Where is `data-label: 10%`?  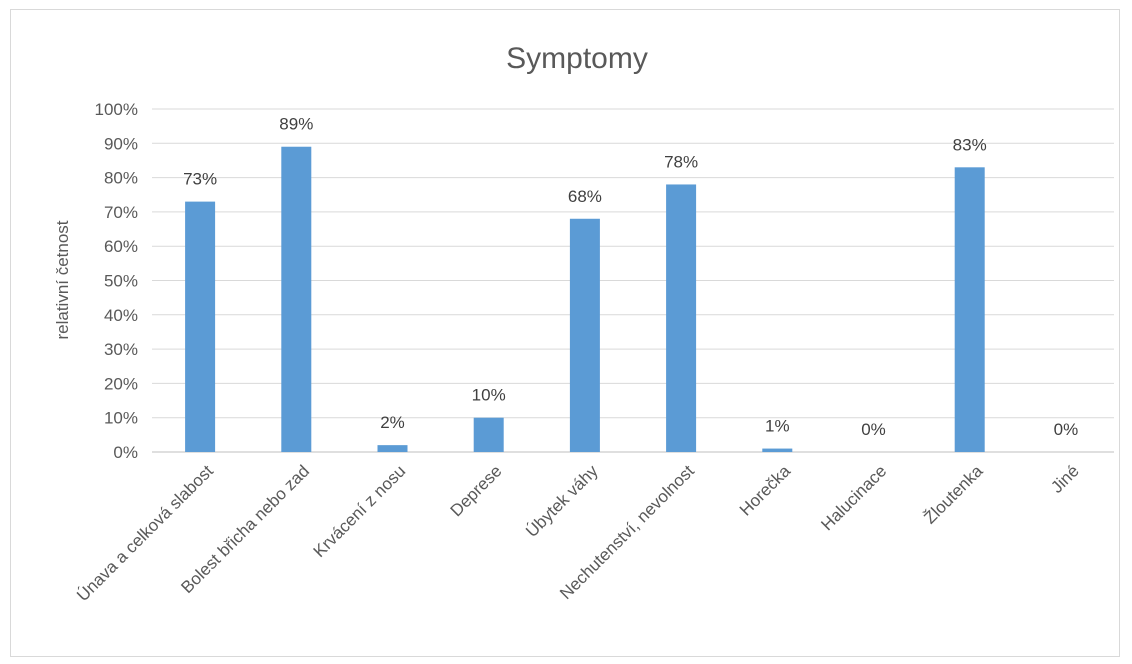 data-label: 10% is located at coordinates (489, 395).